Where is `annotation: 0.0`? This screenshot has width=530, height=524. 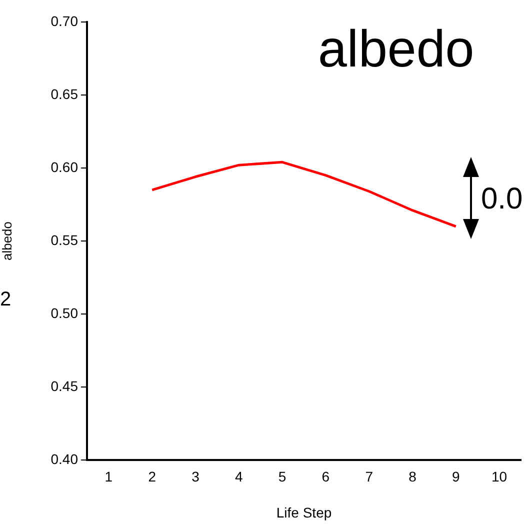
annotation: 0.0 is located at coordinates (502, 199).